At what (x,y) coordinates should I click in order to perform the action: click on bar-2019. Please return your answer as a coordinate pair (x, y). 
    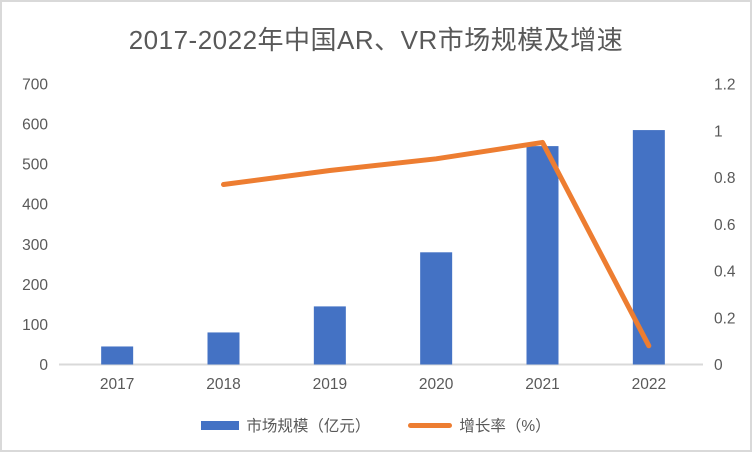
    Looking at the image, I should click on (329, 335).